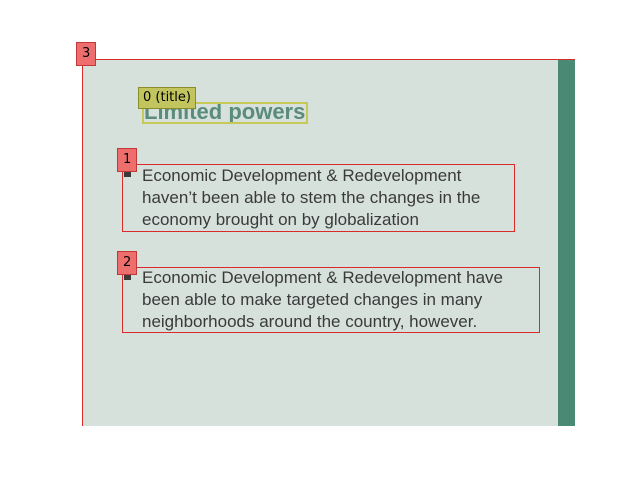 Image resolution: width=640 pixels, height=480 pixels. I want to click on slide-annotation-tag: 3, so click(86, 54).